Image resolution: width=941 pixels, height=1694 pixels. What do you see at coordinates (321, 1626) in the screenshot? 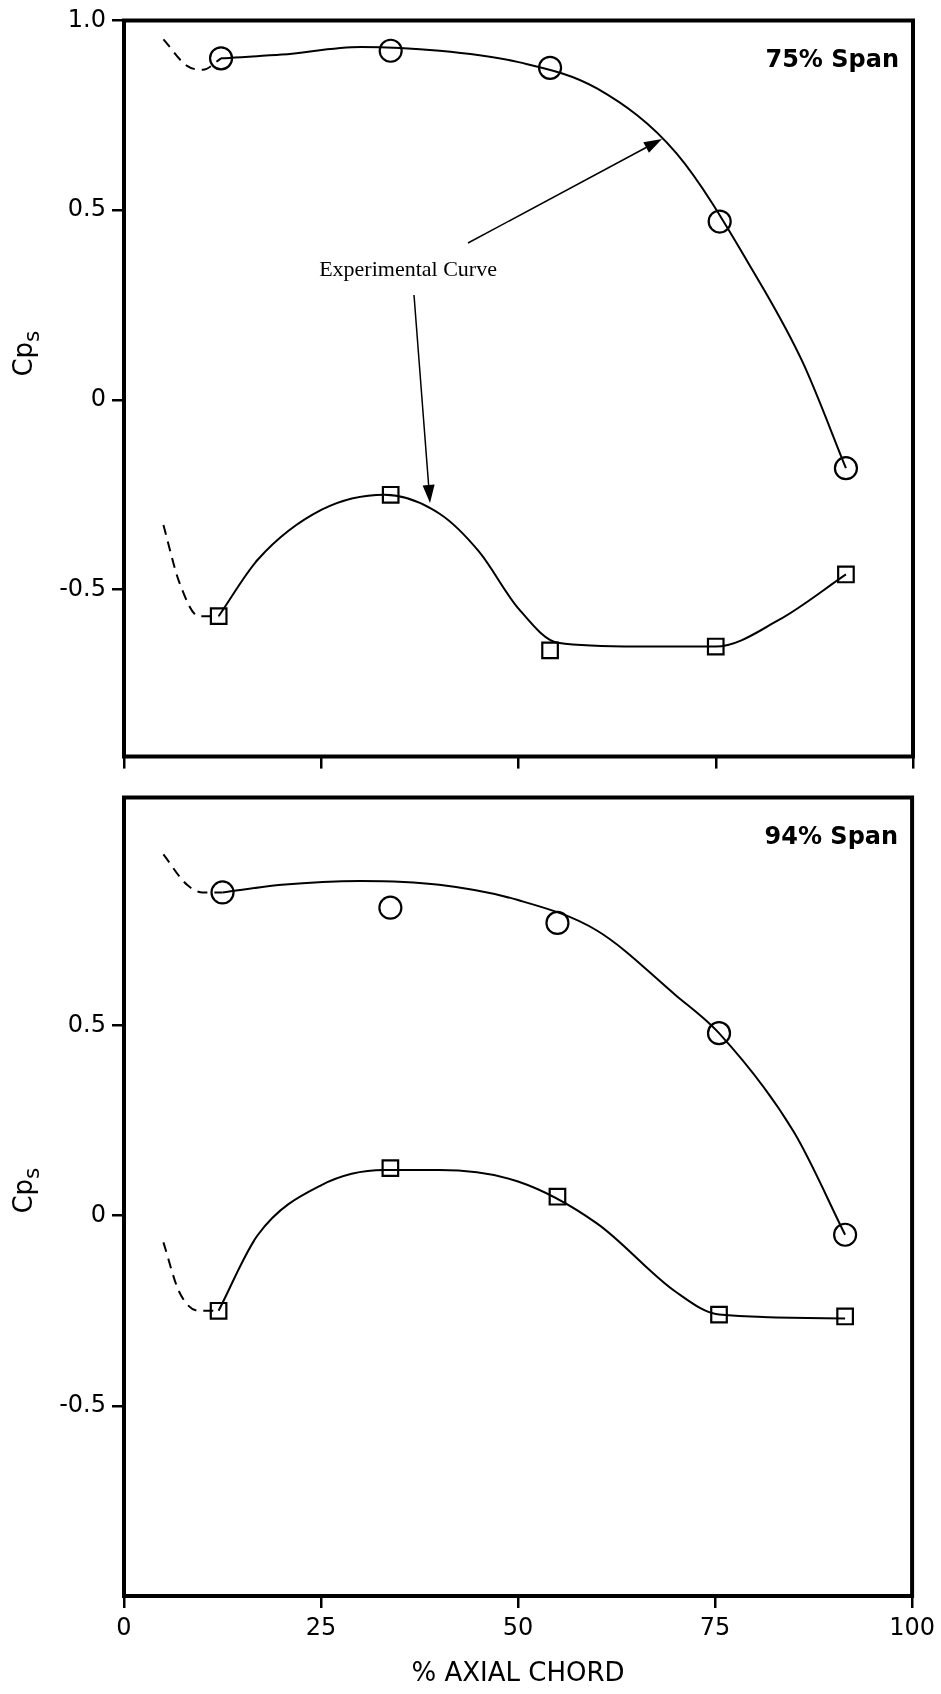
I see `x-tick-label: 25` at bounding box center [321, 1626].